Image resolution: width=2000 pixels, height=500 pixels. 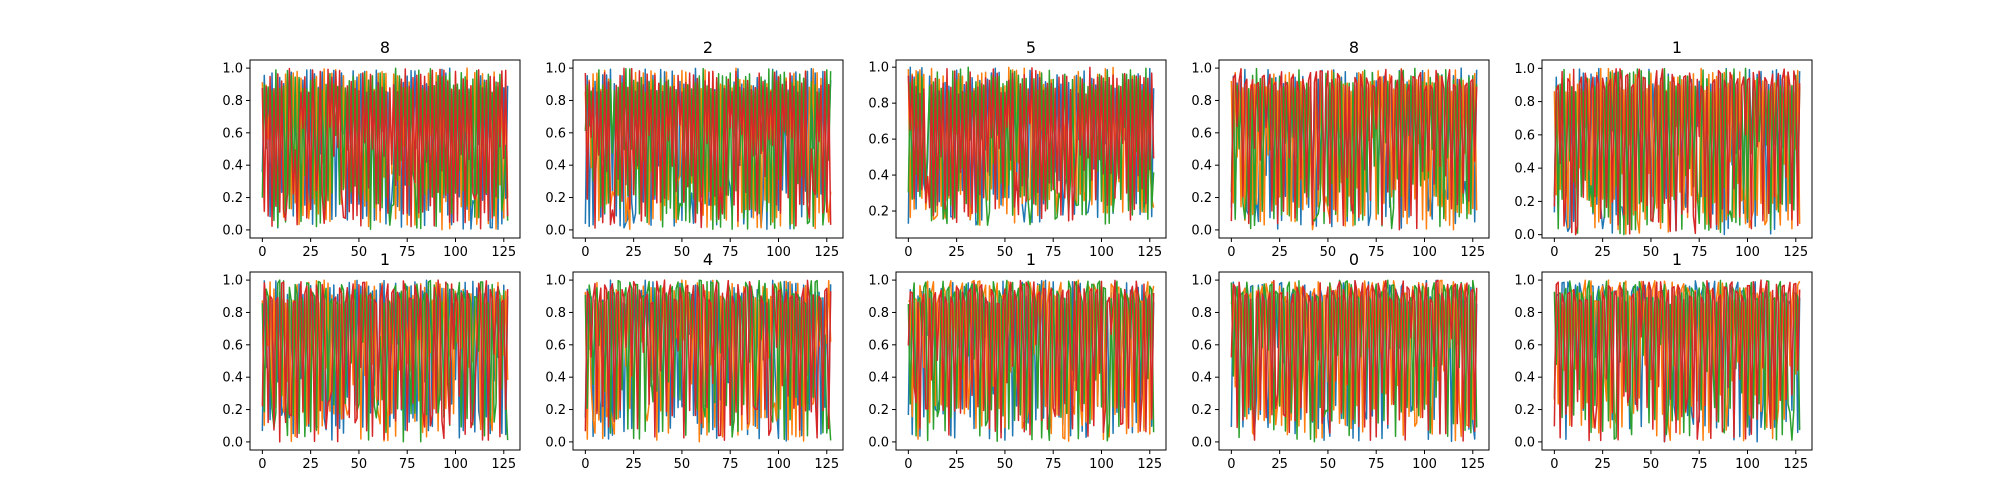 I want to click on subplot-3: 0 25 50 75 100 125 0.2 0.4 0.6 0.8 1.0 5, so click(x=1017, y=149).